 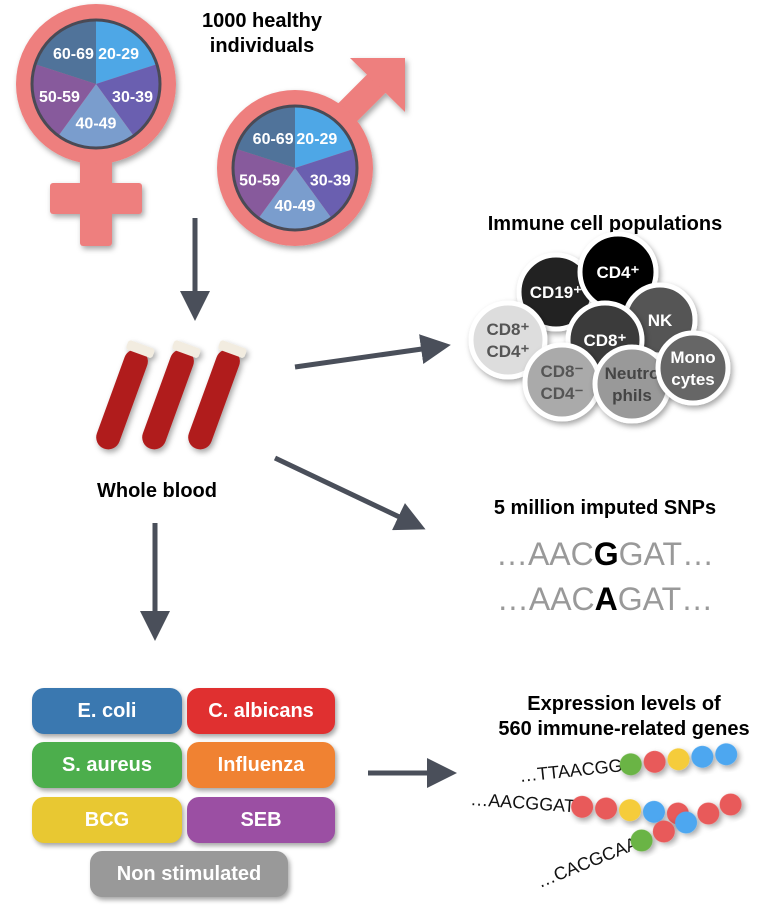 What do you see at coordinates (349, 493) in the screenshot?
I see `arrow-to-snps` at bounding box center [349, 493].